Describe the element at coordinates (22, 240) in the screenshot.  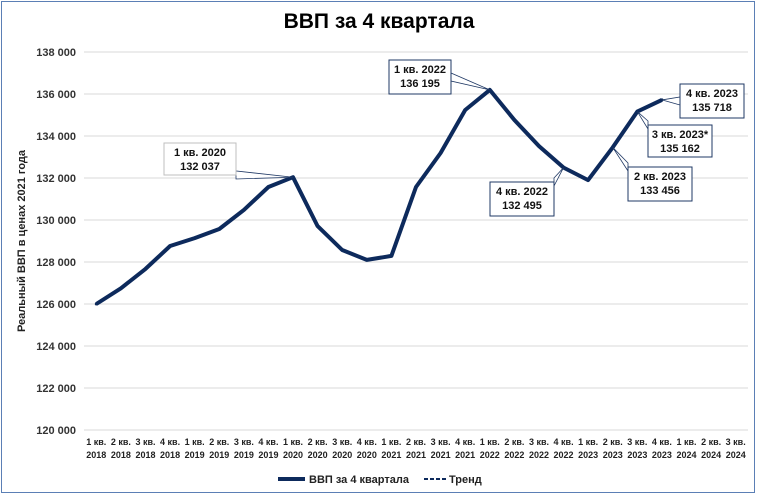
I see `y-axis-label: Реальный ВВП в ценах 2021 года` at that location.